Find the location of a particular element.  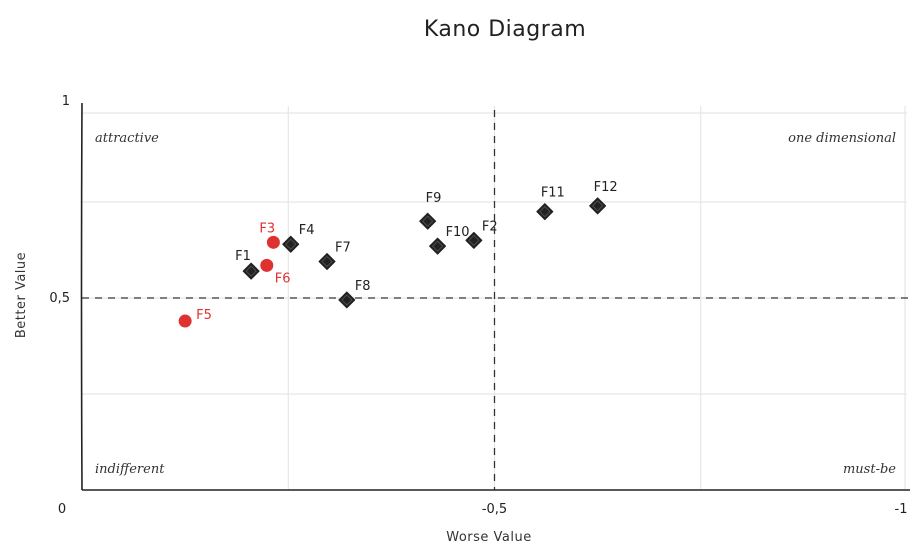

x-axis-line is located at coordinates (496, 490).